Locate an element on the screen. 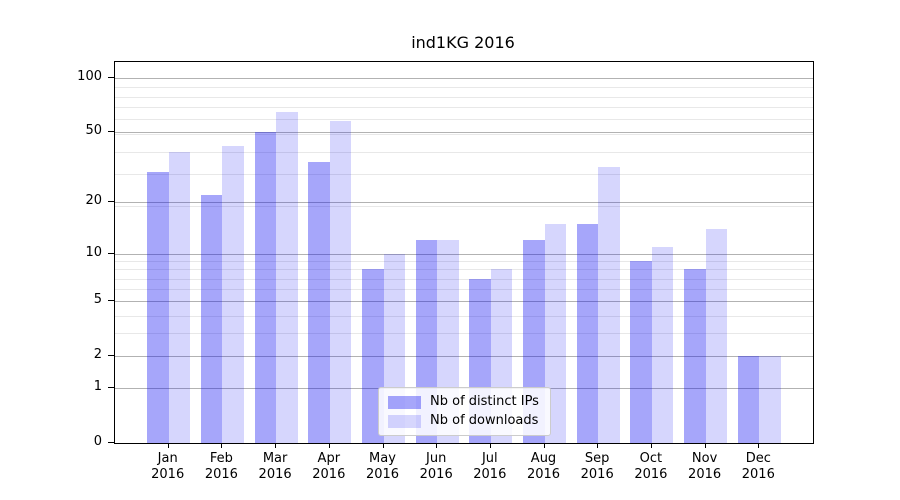  legend-row-distinct-ips: Nb of distinct IPs is located at coordinates (463, 402).